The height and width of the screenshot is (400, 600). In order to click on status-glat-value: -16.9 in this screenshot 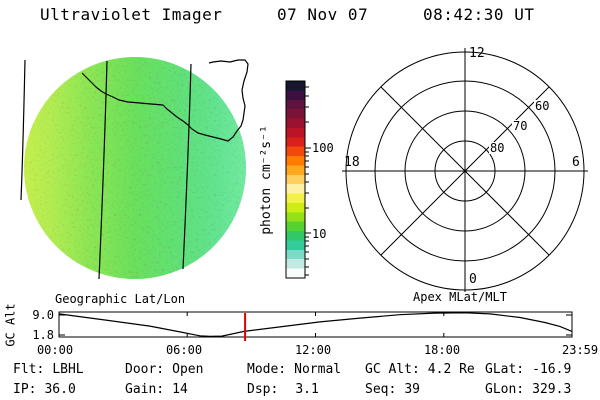, I will do `click(552, 369)`.